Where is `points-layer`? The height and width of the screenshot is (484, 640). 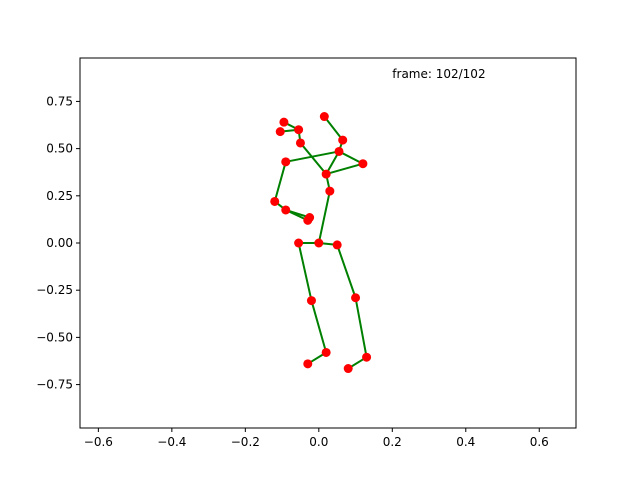
points-layer is located at coordinates (321, 243).